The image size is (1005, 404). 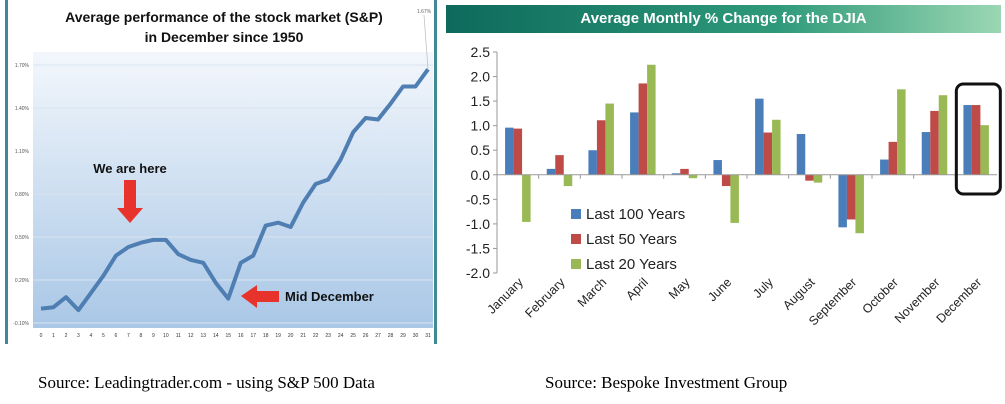 I want to click on y-tick-label: 1.40%, so click(x=22, y=109).